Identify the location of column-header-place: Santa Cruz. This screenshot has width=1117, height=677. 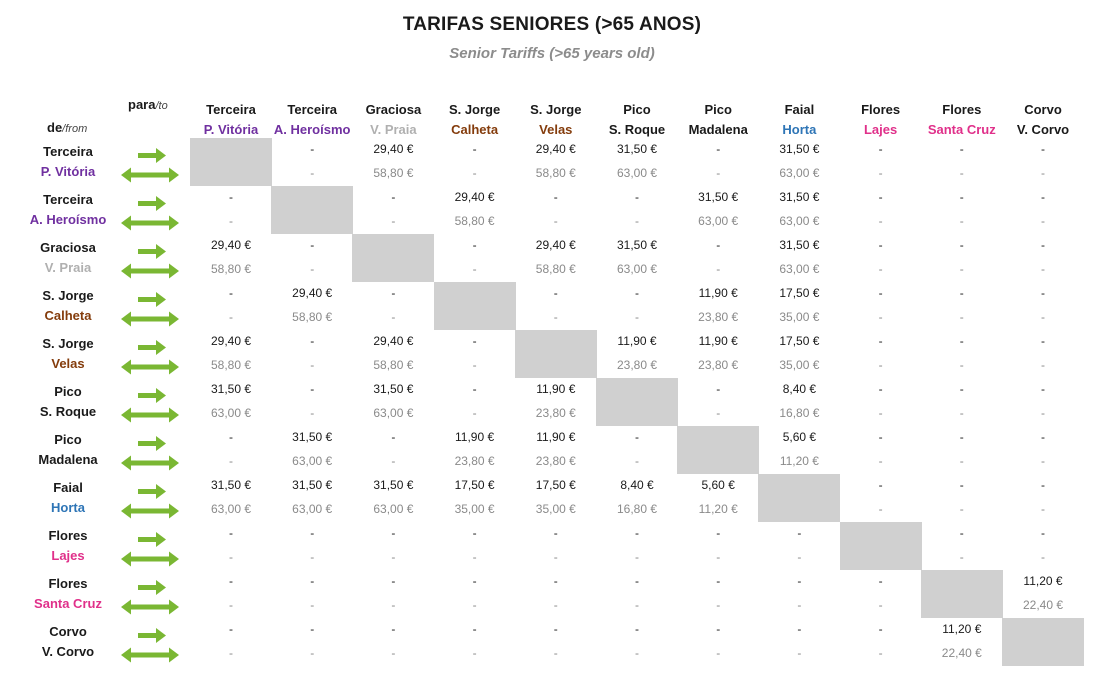
(961, 129).